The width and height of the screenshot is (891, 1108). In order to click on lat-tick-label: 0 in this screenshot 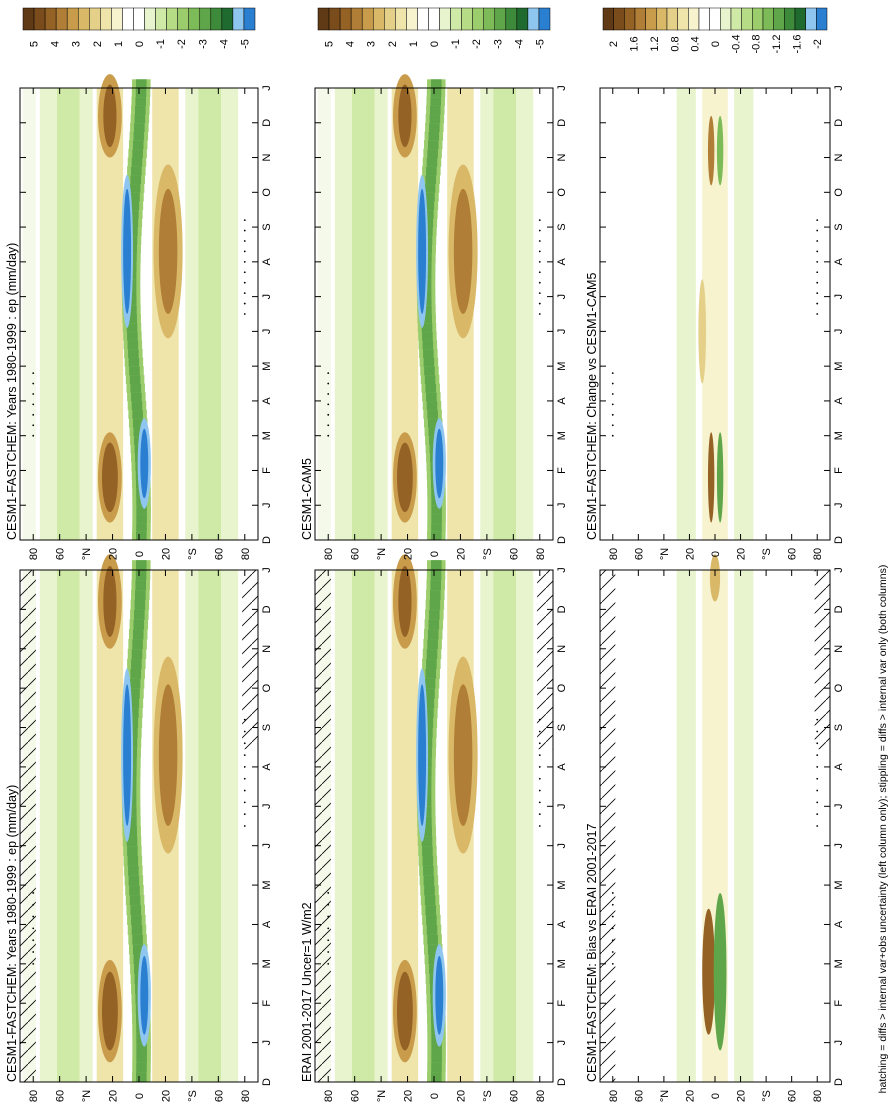, I will do `click(140, 554)`.